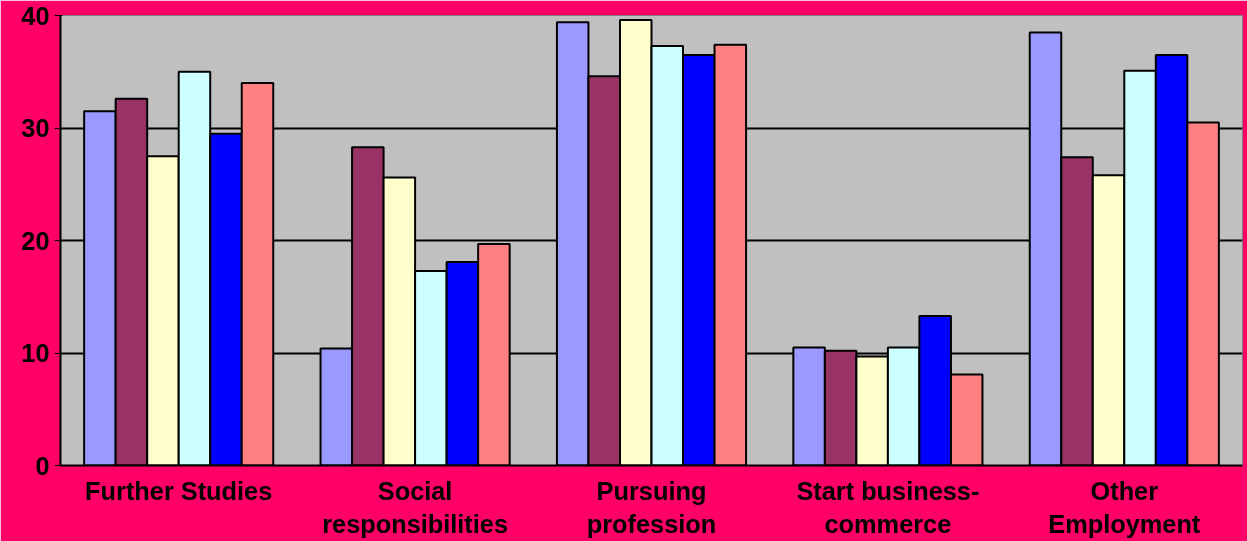 The image size is (1247, 541). What do you see at coordinates (35, 353) in the screenshot?
I see `y-tick-label: 10` at bounding box center [35, 353].